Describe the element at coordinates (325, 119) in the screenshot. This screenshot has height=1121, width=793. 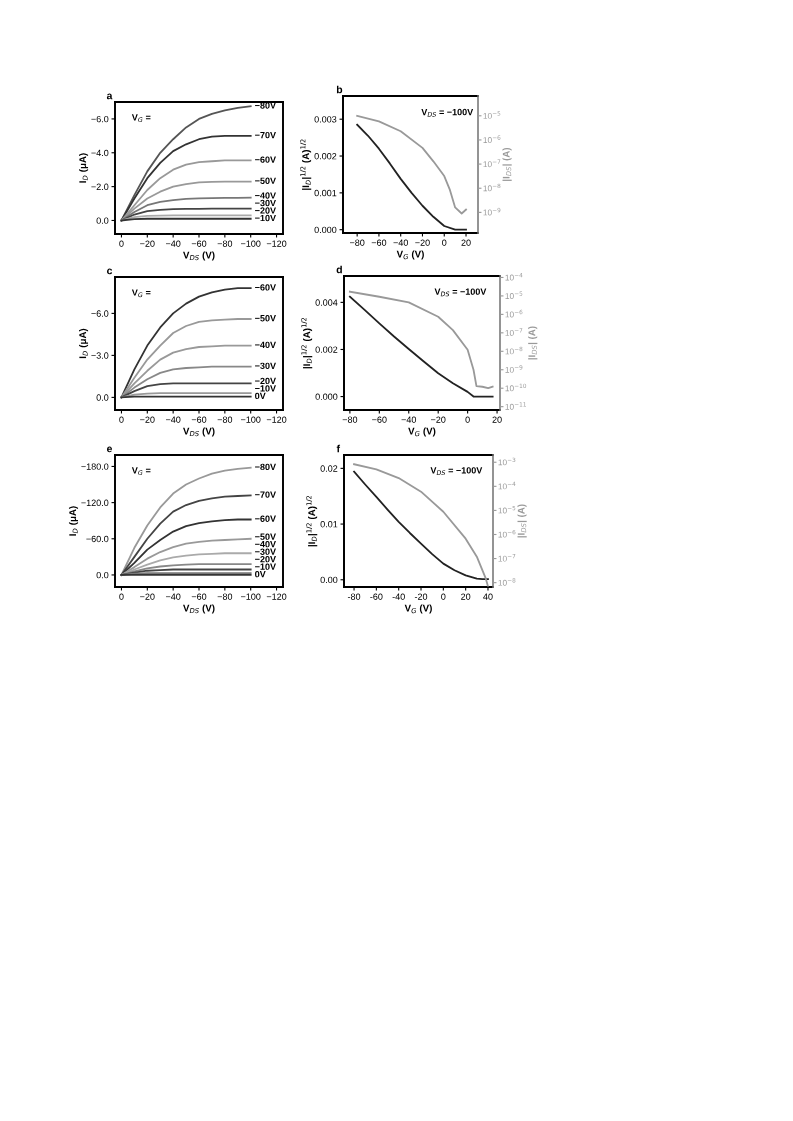
I see `y-tick-label: 0.003` at that location.